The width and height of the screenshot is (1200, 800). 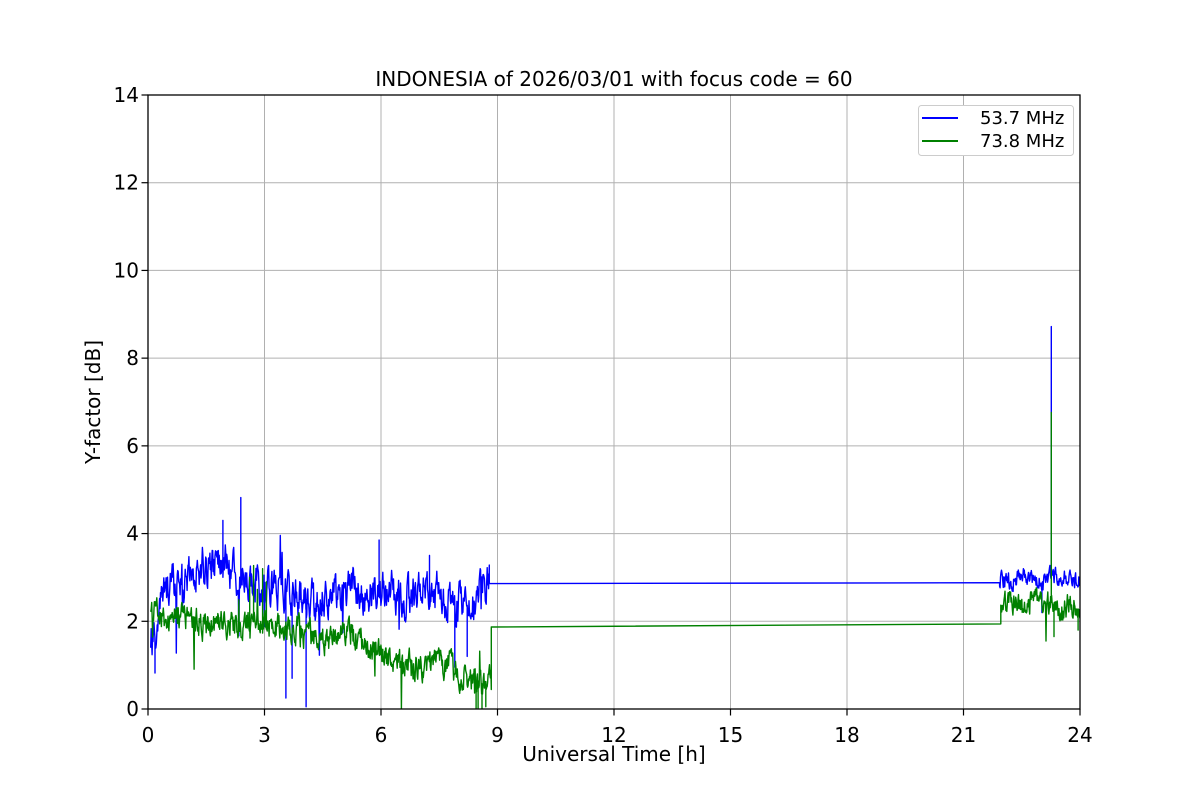 What do you see at coordinates (497, 735) in the screenshot?
I see `x-tick-label-9: 9` at bounding box center [497, 735].